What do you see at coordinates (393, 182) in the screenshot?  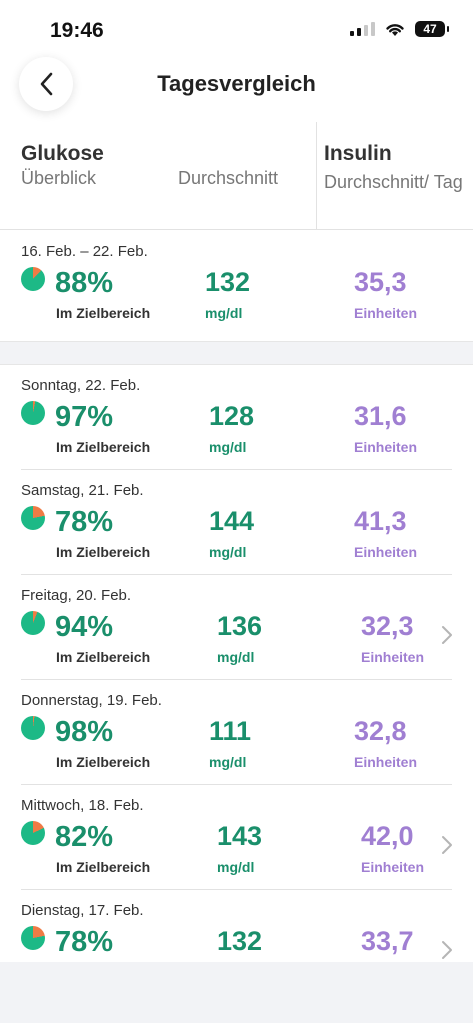 I see `insulin-subheading: Durchschnitt/ Tag` at bounding box center [393, 182].